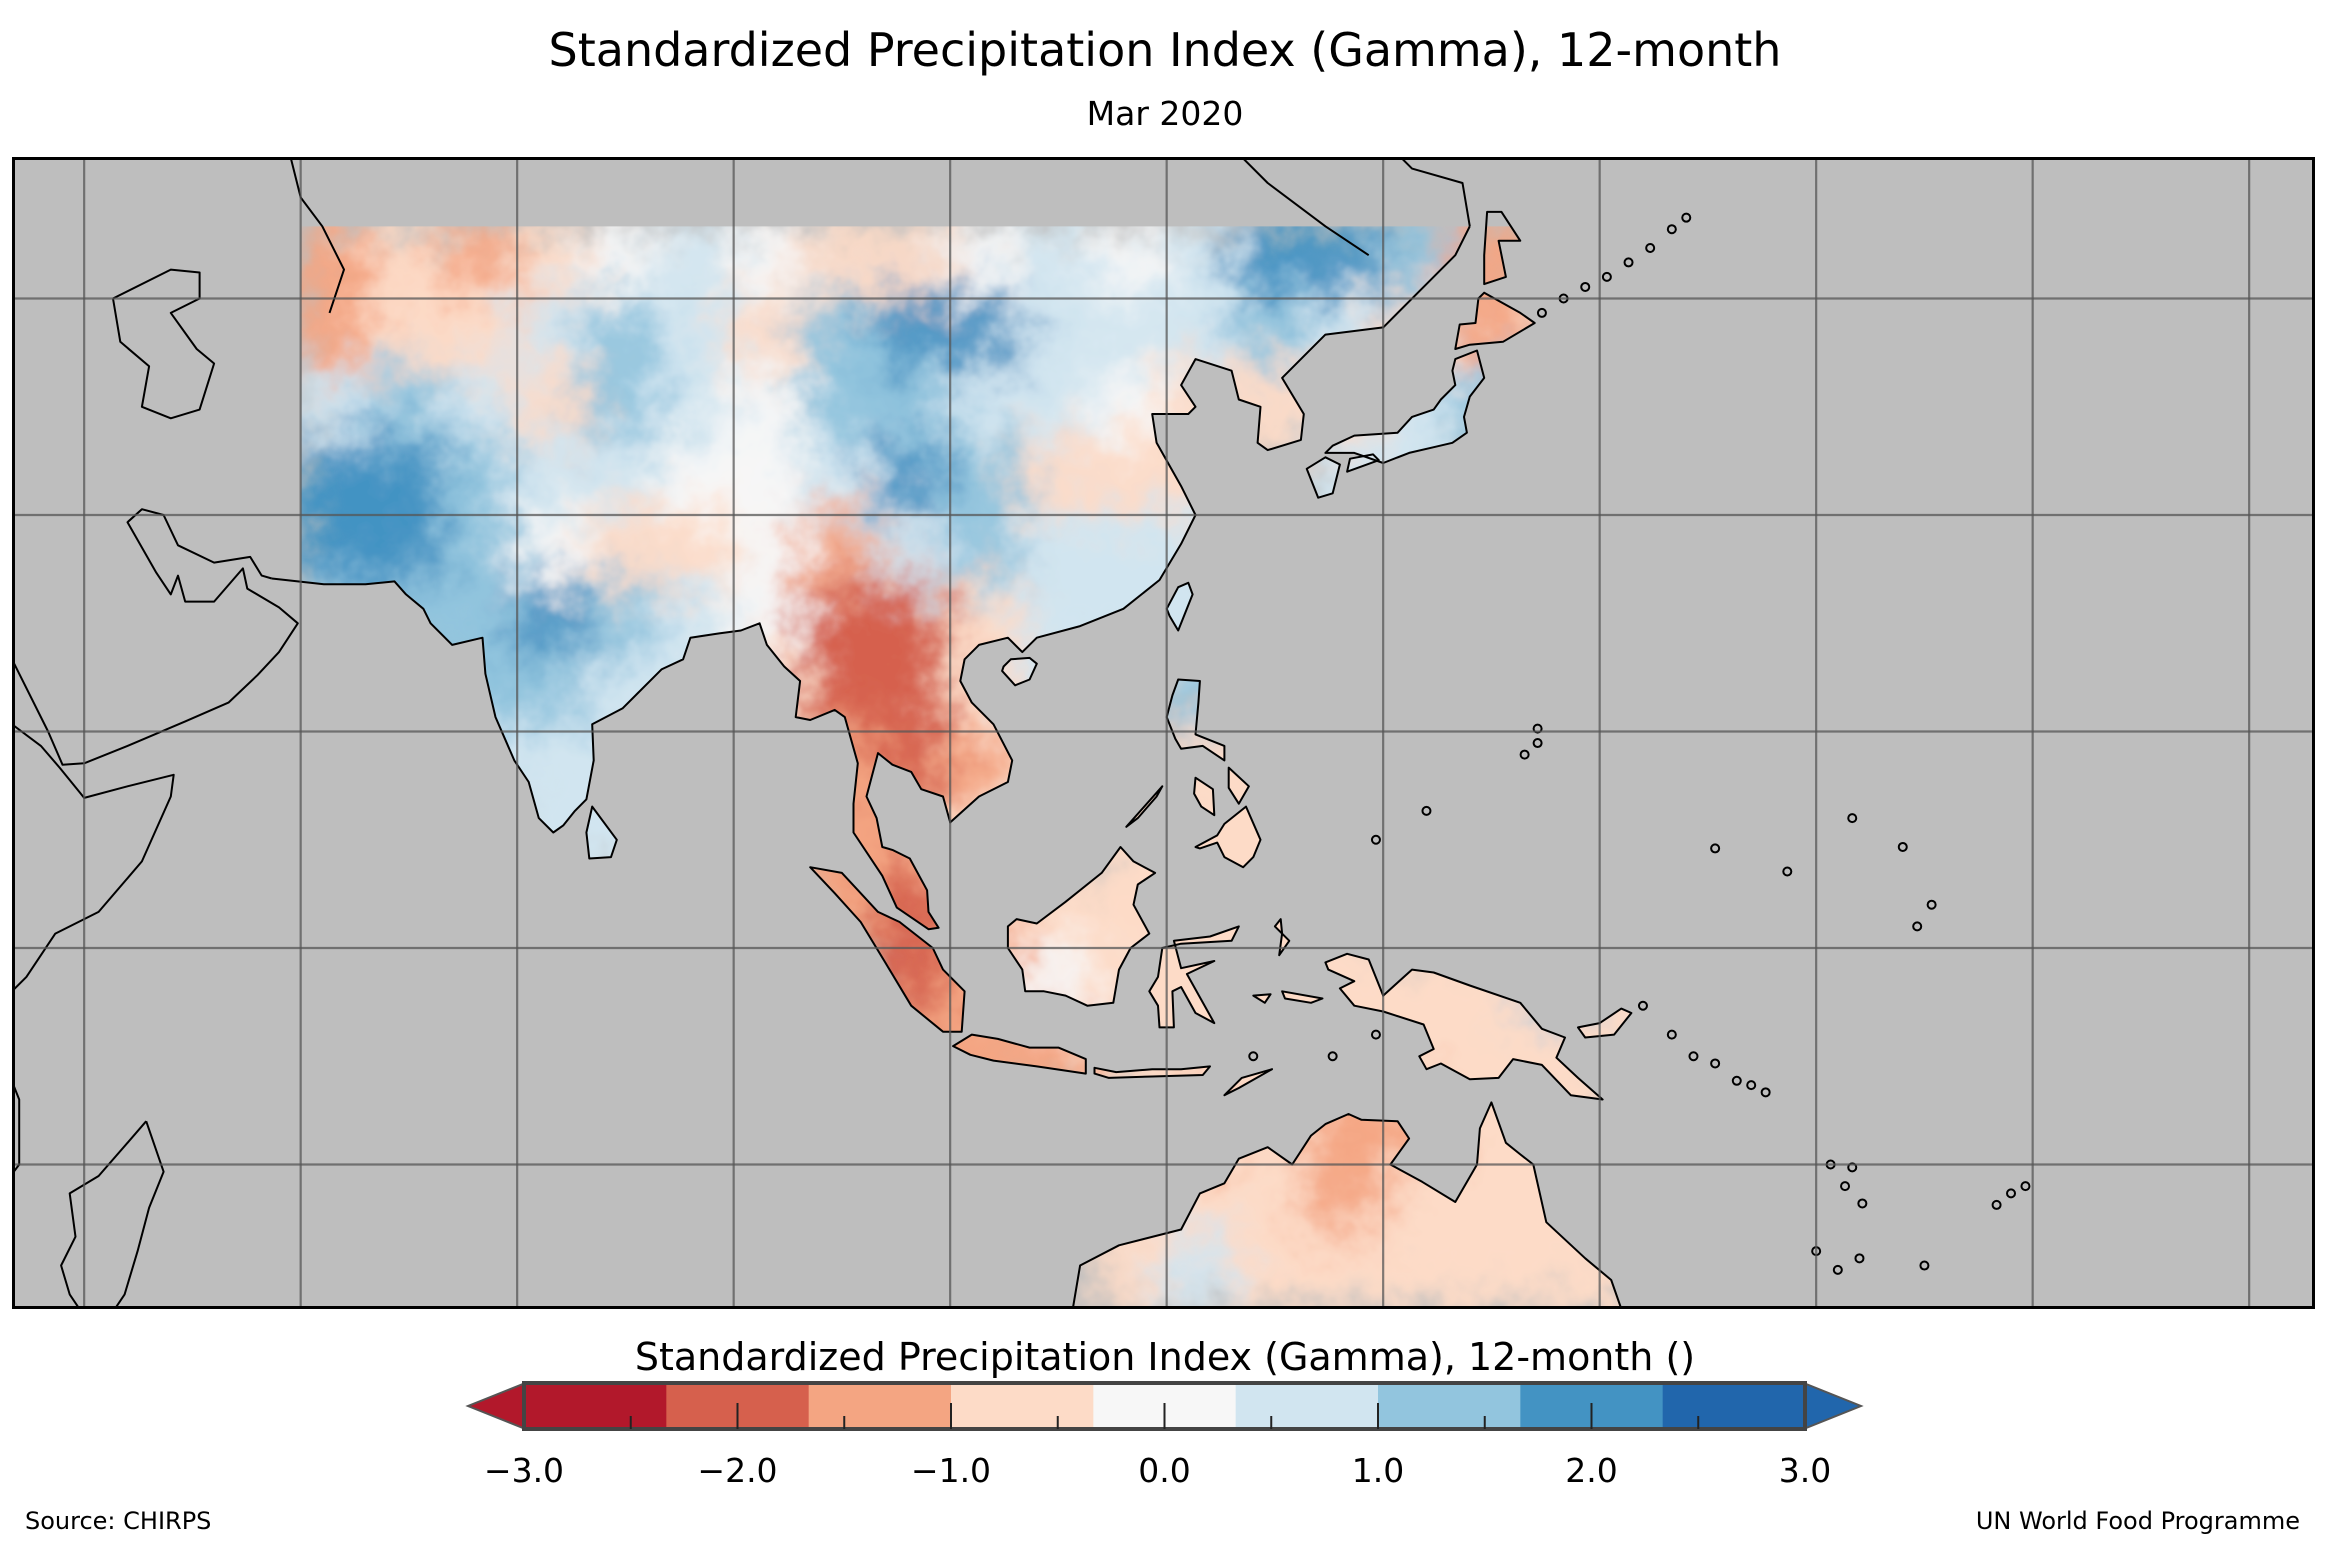  I want to click on colorbar-tick-label: 0.0, so click(1164, 1470).